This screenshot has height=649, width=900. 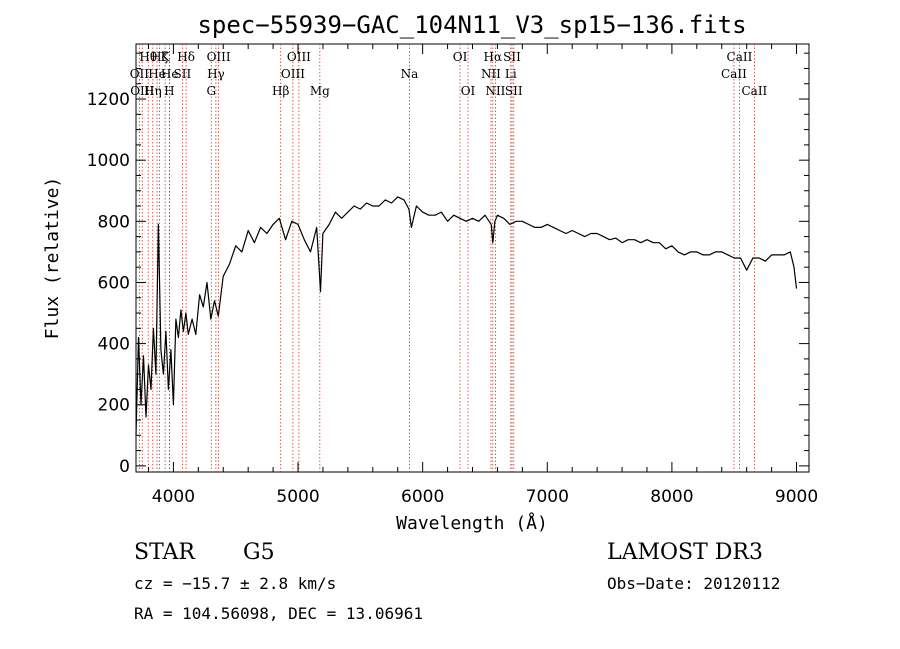 I want to click on object-class: STAR, so click(x=165, y=552).